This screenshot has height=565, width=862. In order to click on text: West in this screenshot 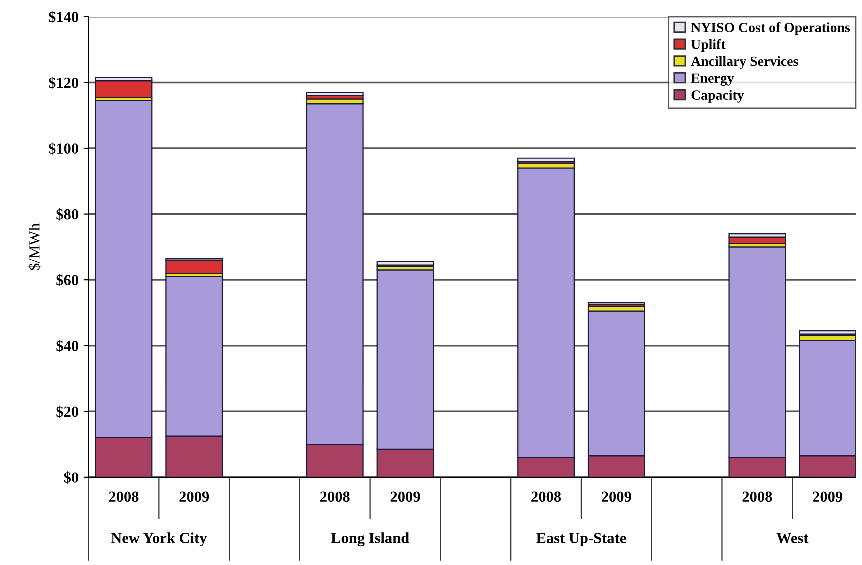, I will do `click(792, 538)`.